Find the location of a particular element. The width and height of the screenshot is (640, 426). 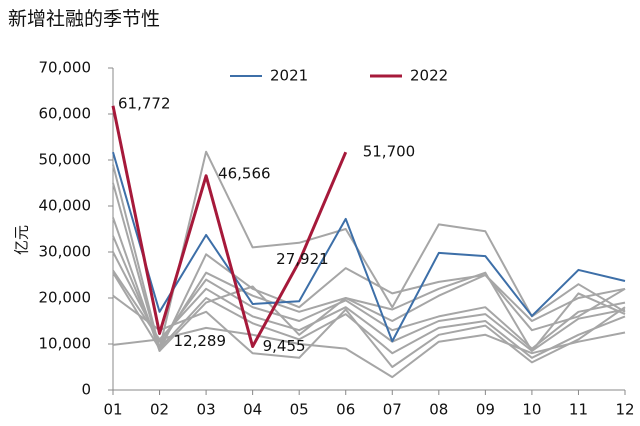

y-tick-label: 40,000 is located at coordinates (65, 206).